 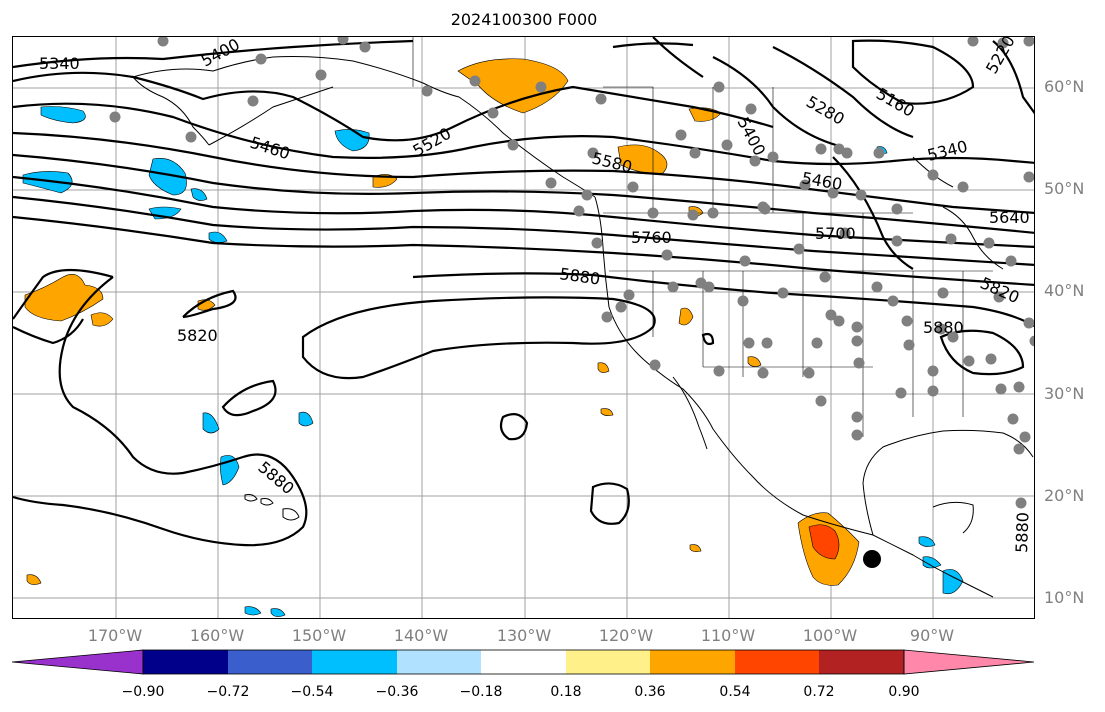 I want to click on colorbar-tick: 0.72, so click(x=819, y=692).